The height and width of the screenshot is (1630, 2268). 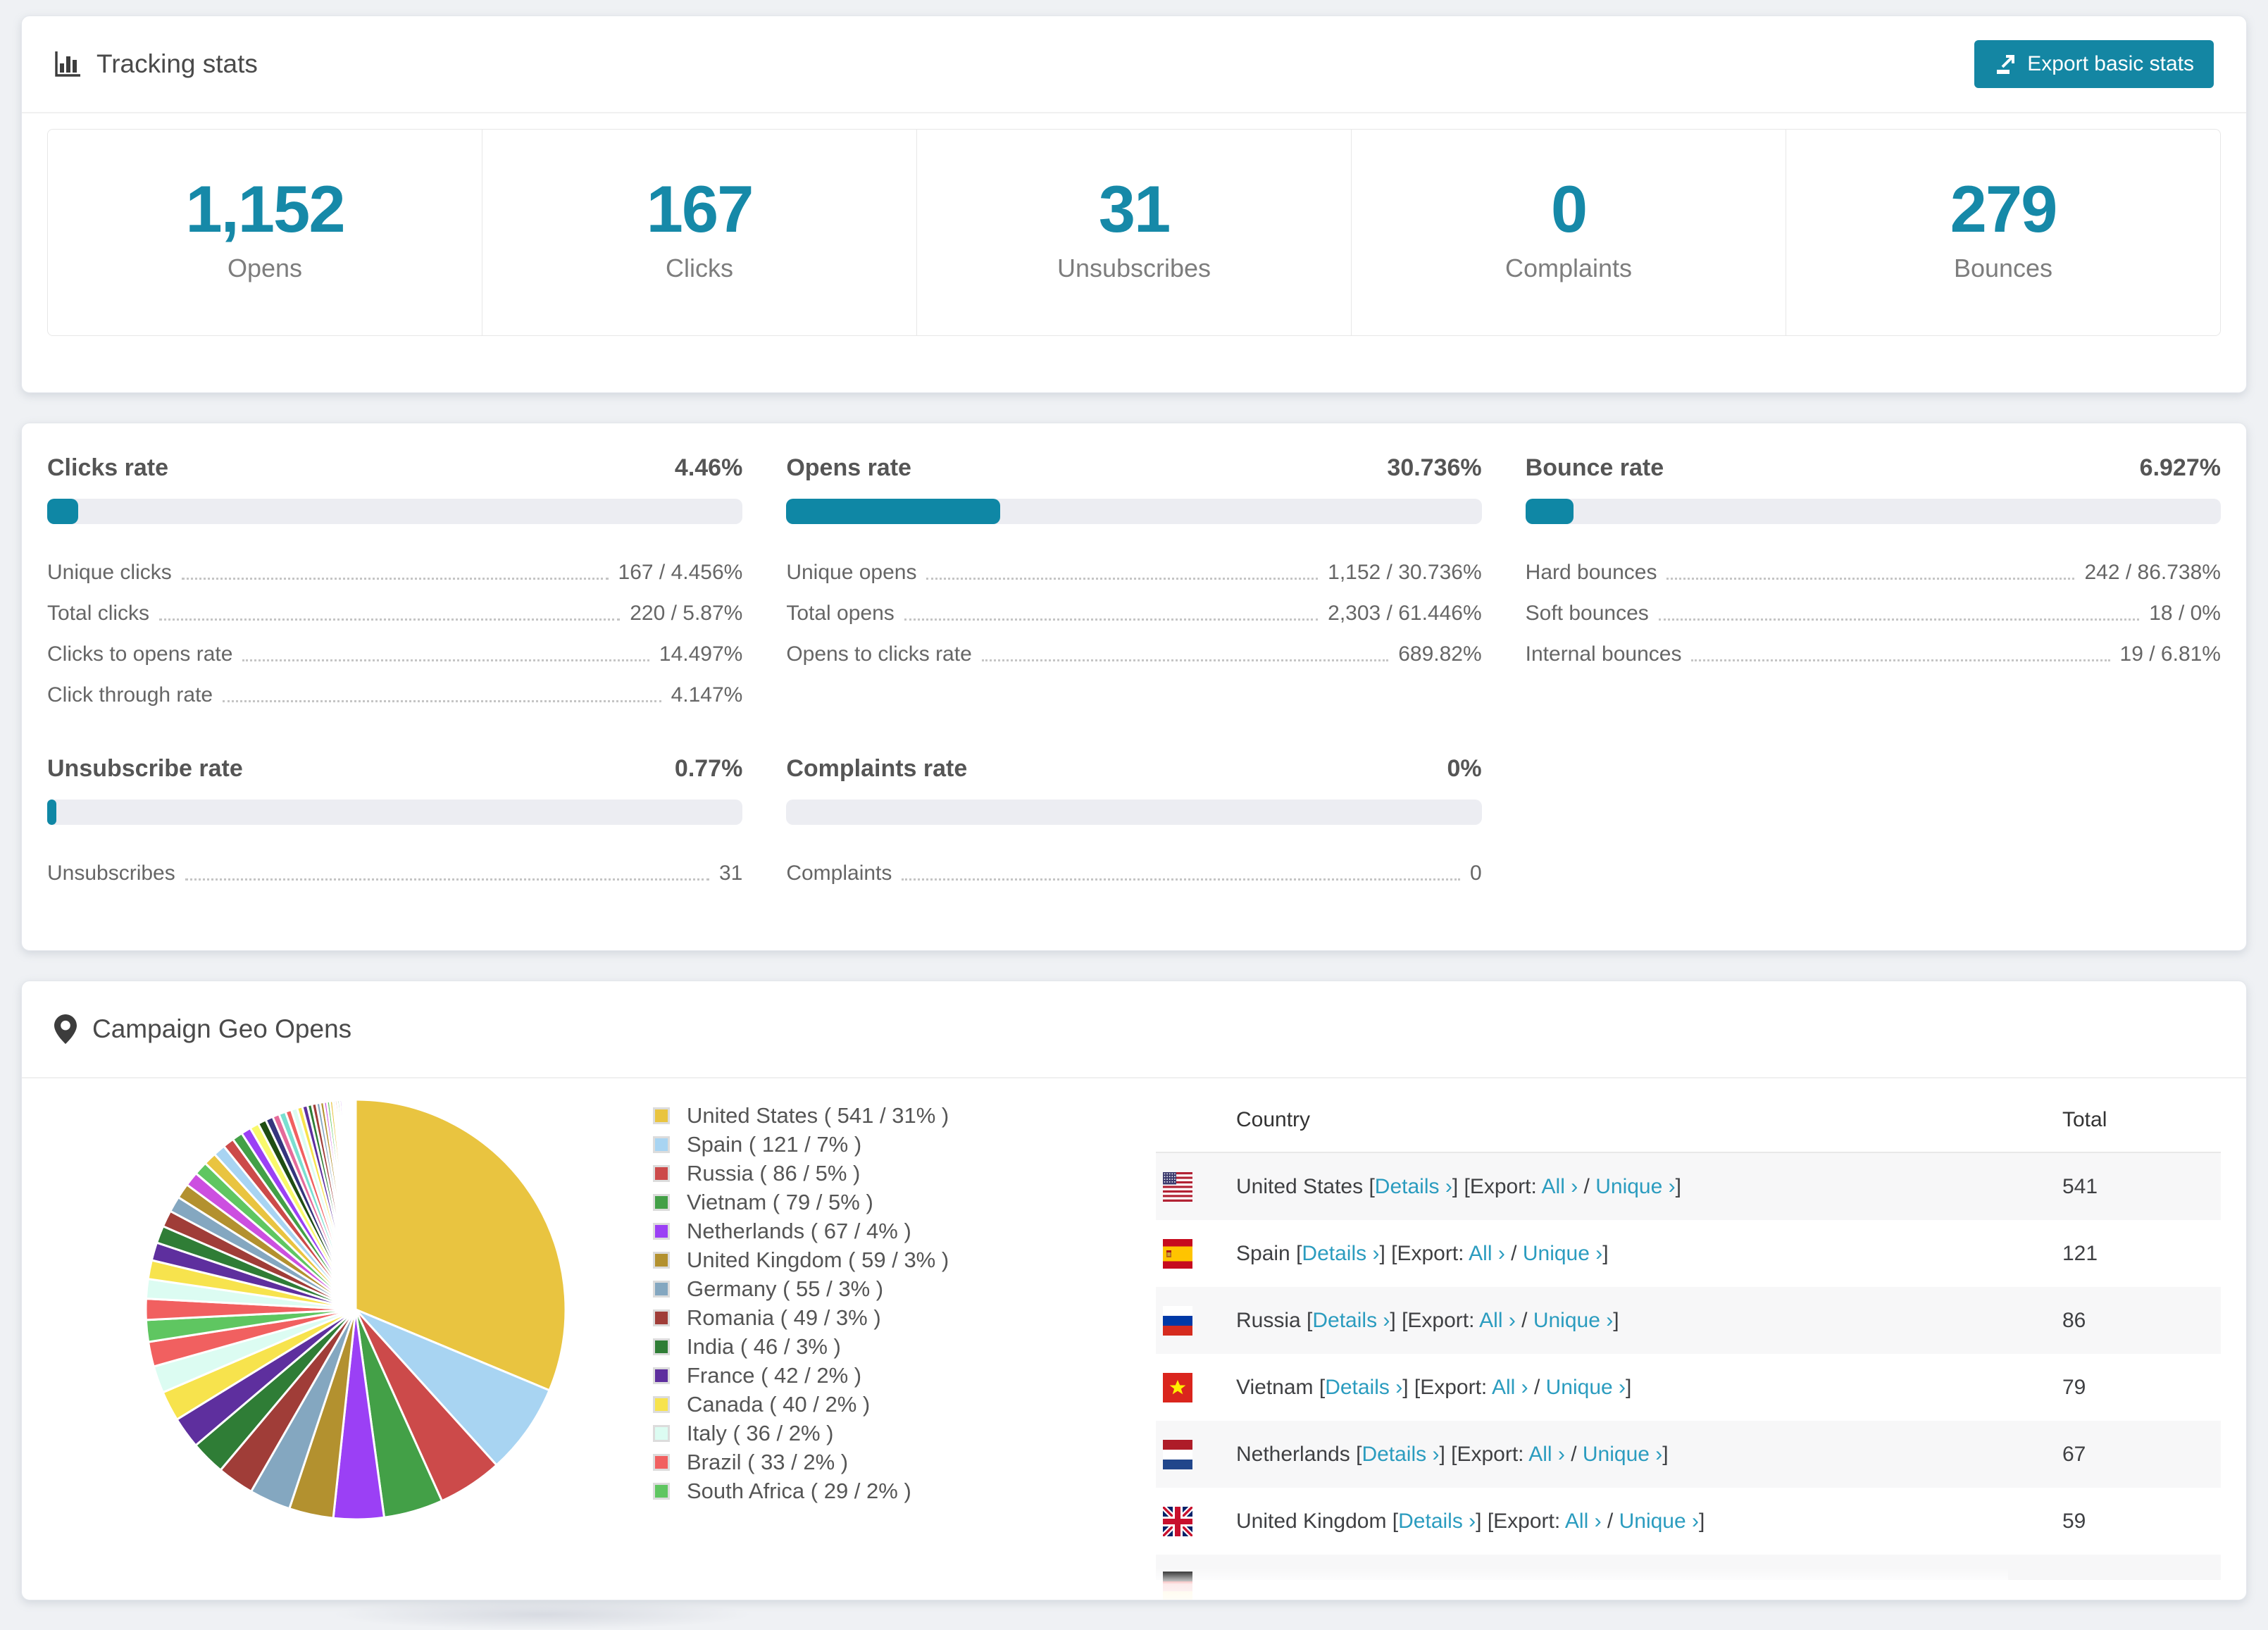 I want to click on rate-name-label: Opens rate, so click(x=849, y=468).